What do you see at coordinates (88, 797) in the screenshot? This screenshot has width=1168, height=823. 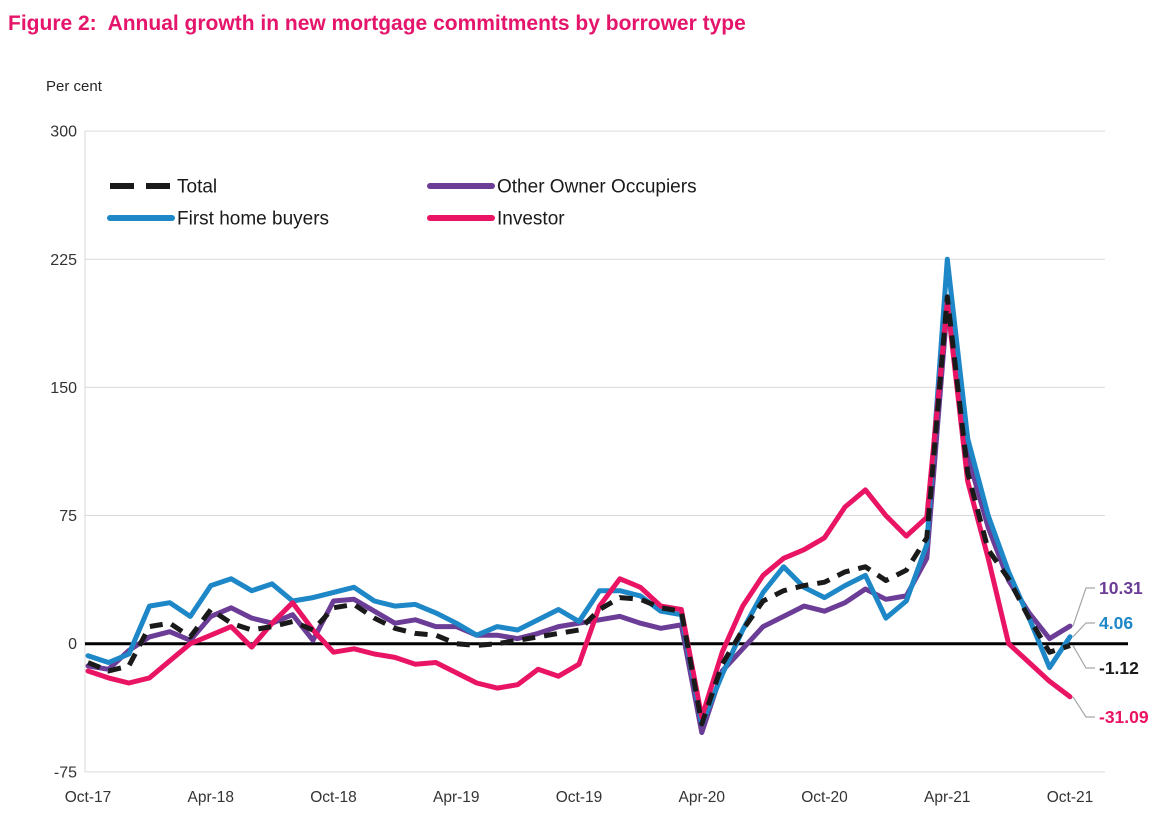 I see `x-tick-label: Oct-17` at bounding box center [88, 797].